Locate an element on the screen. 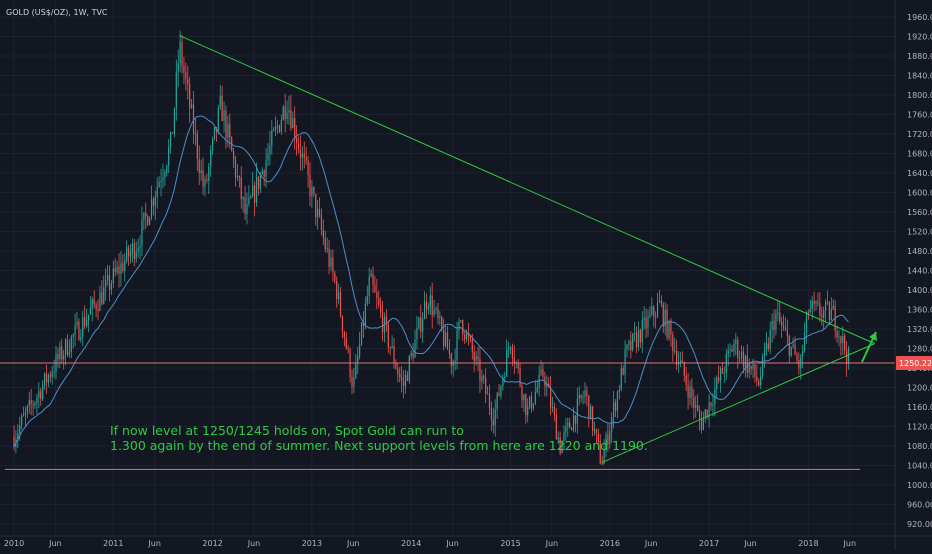 Image resolution: width=932 pixels, height=554 pixels. y-tick-label: 1160.00 is located at coordinates (919, 407).